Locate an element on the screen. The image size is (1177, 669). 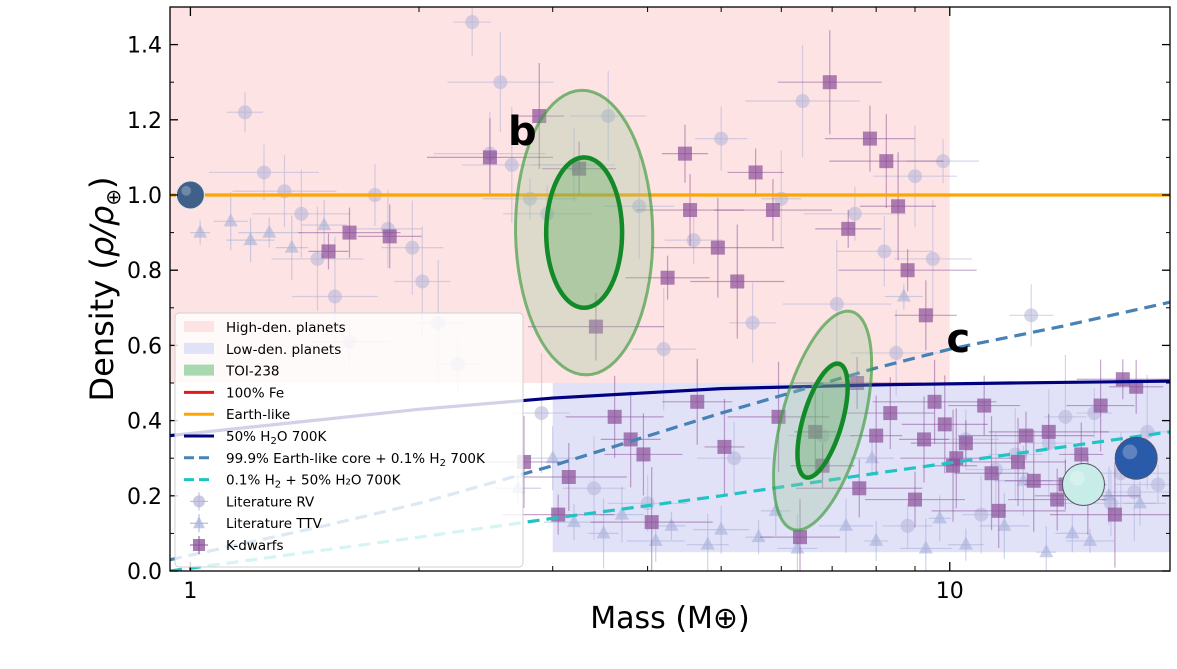
legend-entry-5-label-rest: O 700K is located at coordinates (302, 437).